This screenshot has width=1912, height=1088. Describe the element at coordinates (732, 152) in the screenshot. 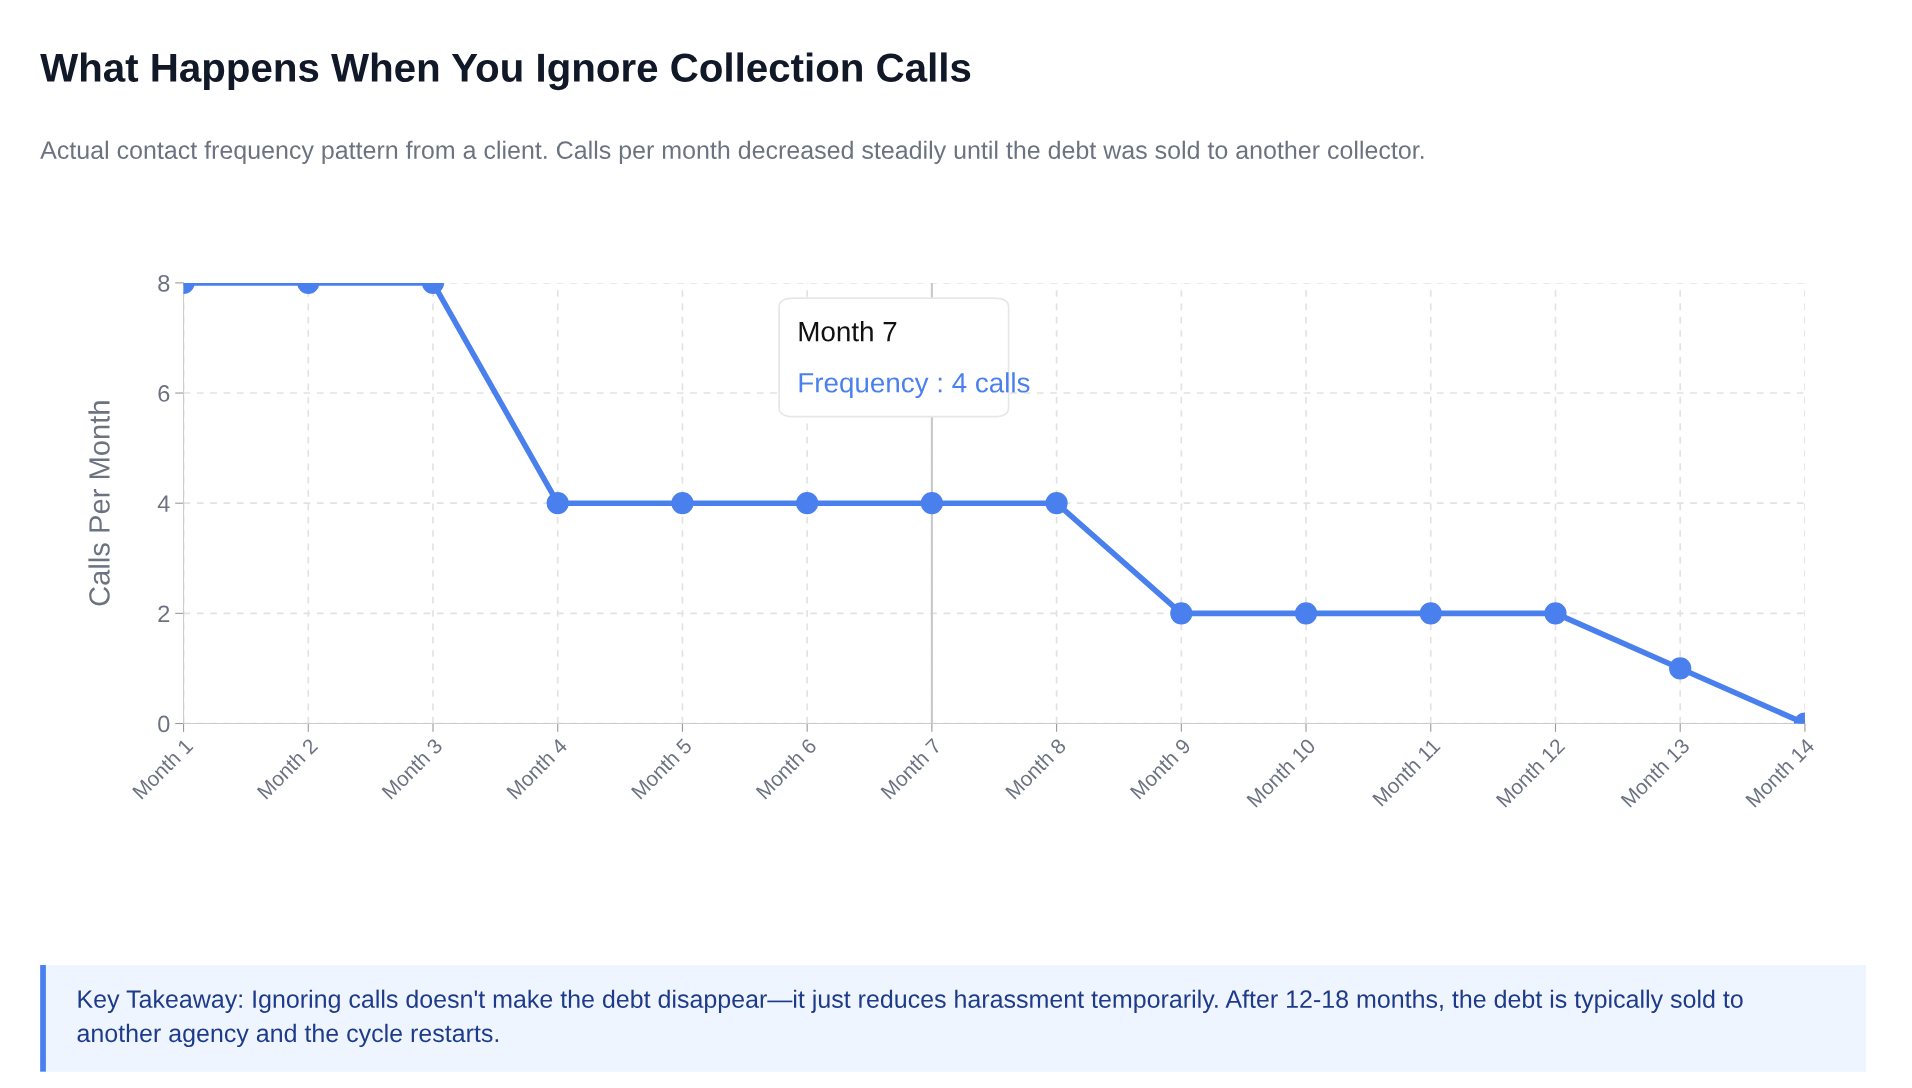

I see `chart-subtitle: Actual contact frequency pattern from a client. Calls per month decreased steadily until the debt was sold to another collector.` at that location.